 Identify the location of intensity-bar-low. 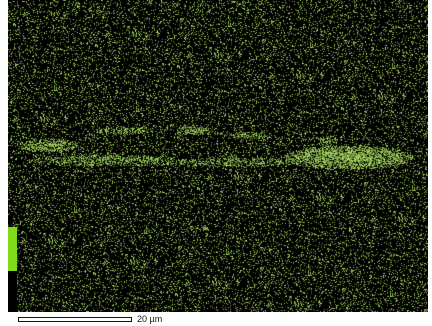
(12, 291).